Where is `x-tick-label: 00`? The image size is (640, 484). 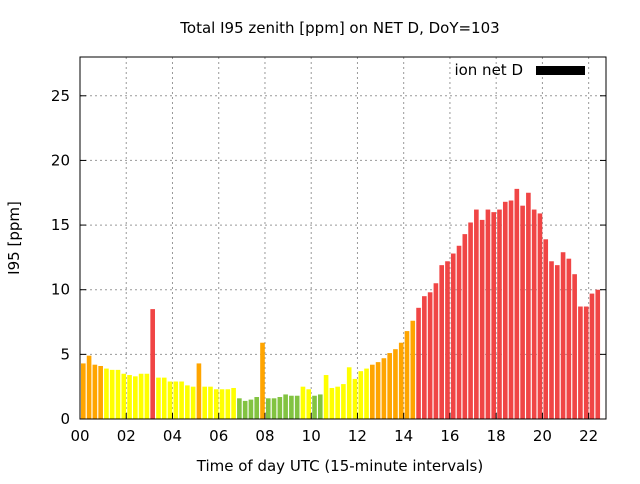 x-tick-label: 00 is located at coordinates (79, 436).